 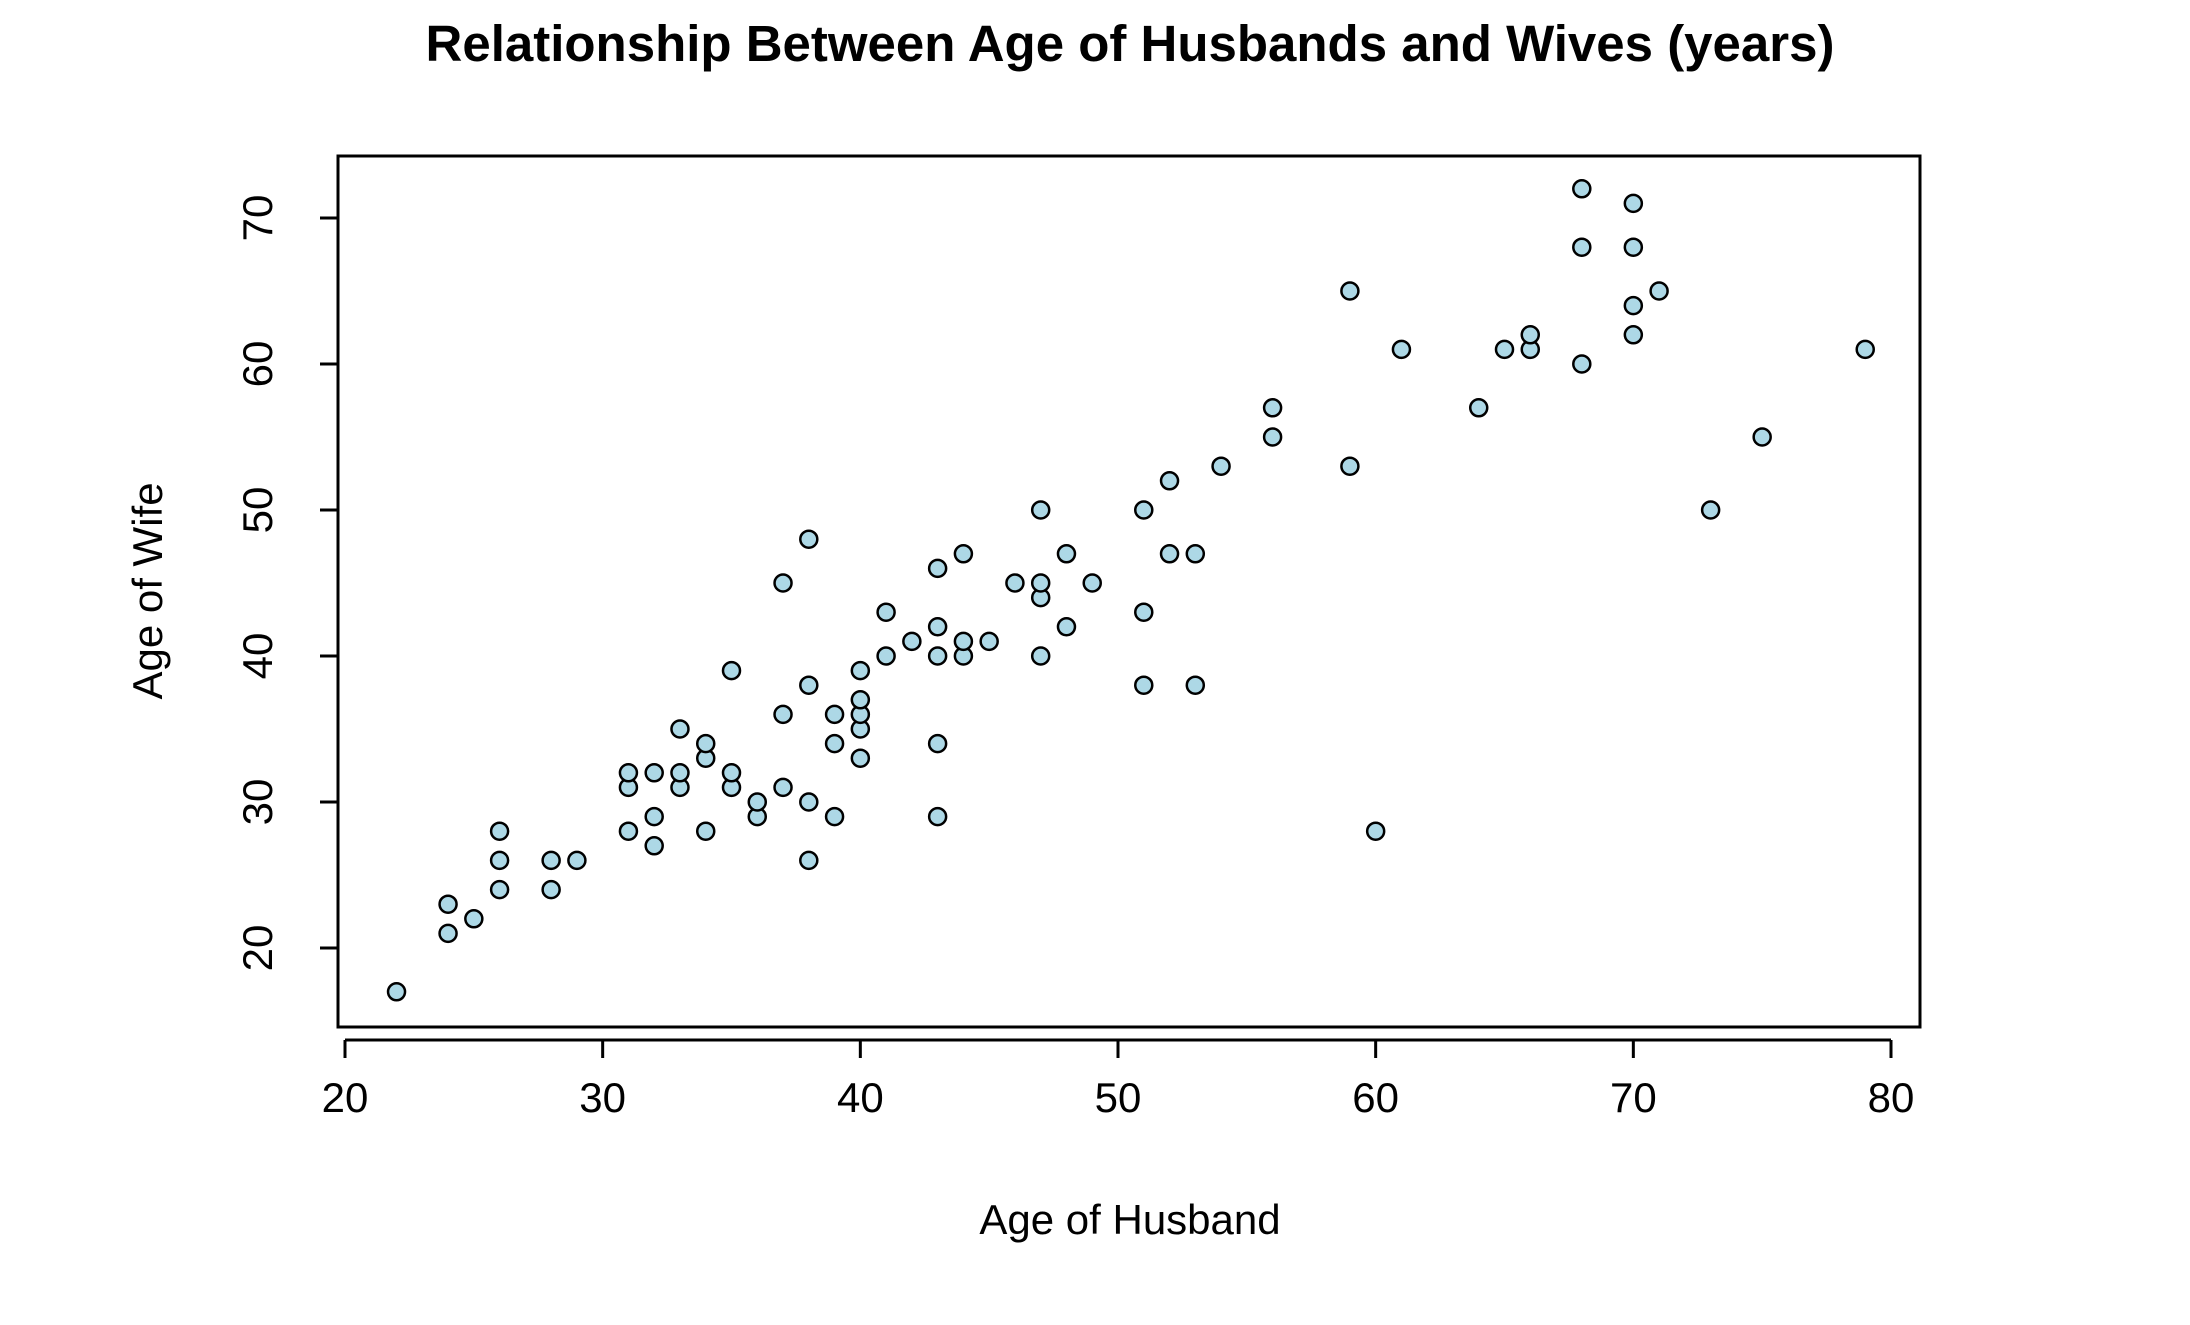 I want to click on x-tick-label: 50, so click(x=1118, y=1097).